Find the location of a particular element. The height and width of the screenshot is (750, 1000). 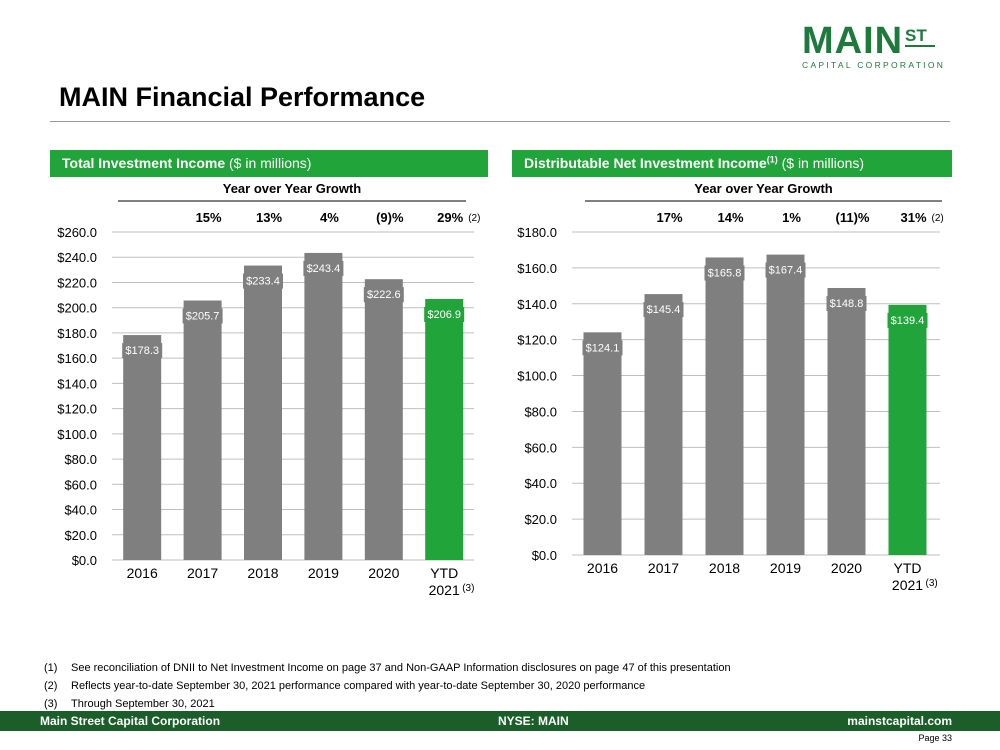

data-label: $222.6 is located at coordinates (384, 295).